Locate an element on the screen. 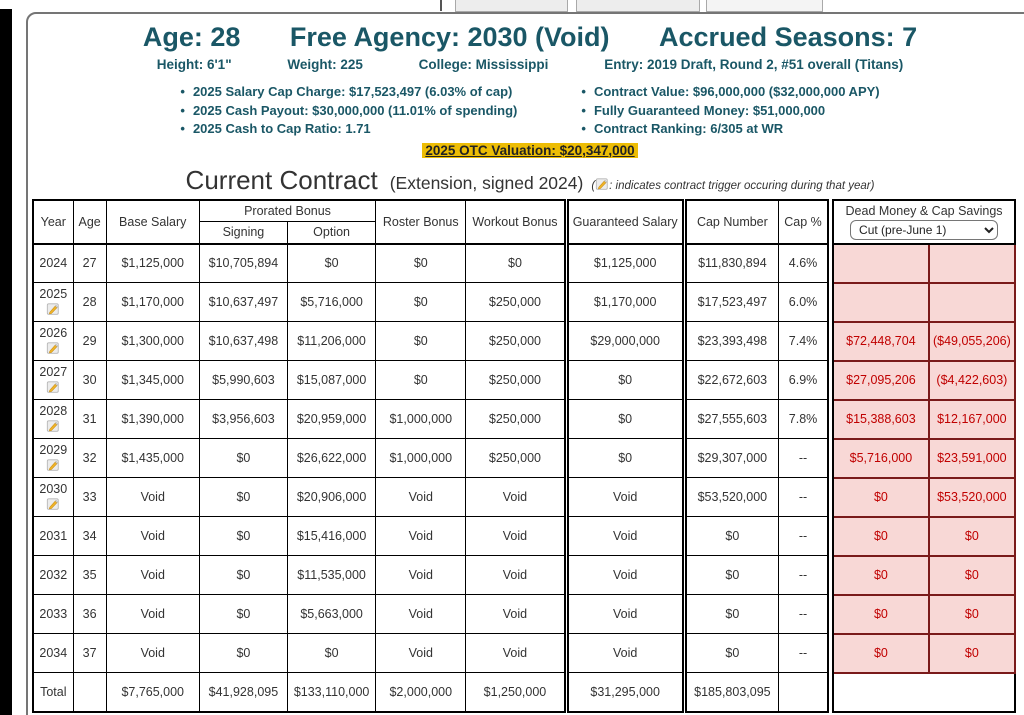 The image size is (1024, 715). height-value: Height: 6'1" is located at coordinates (194, 64).